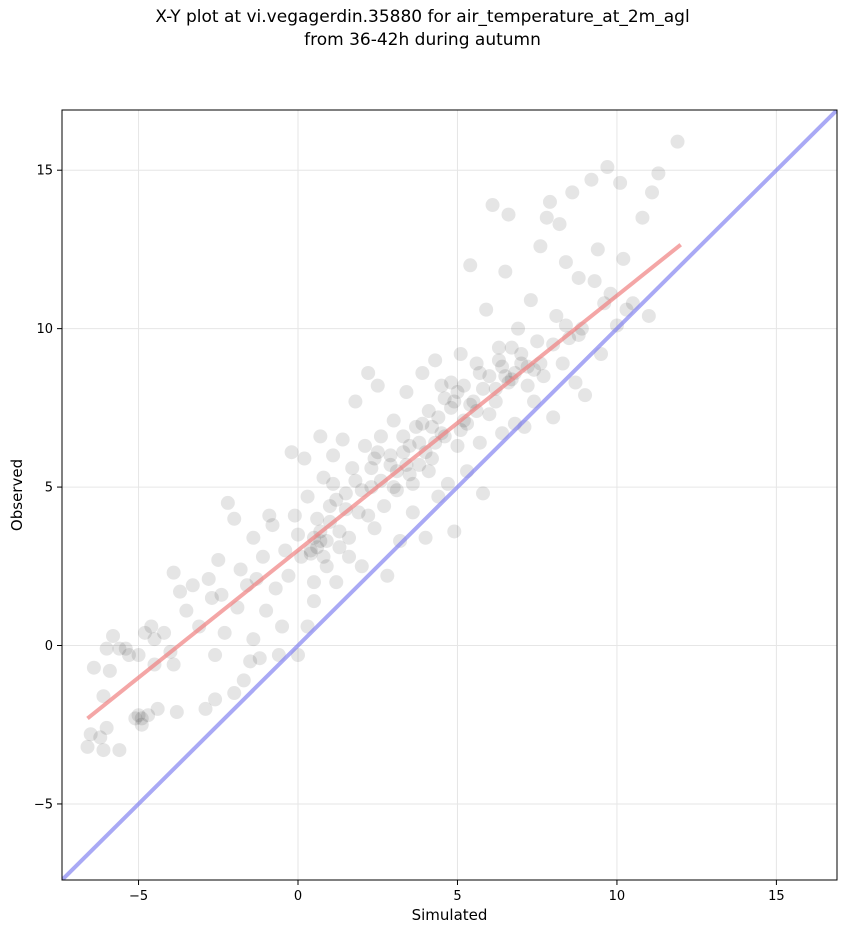 The image size is (845, 934). Describe the element at coordinates (457, 896) in the screenshot. I see `x-tick-label-2: 5` at that location.